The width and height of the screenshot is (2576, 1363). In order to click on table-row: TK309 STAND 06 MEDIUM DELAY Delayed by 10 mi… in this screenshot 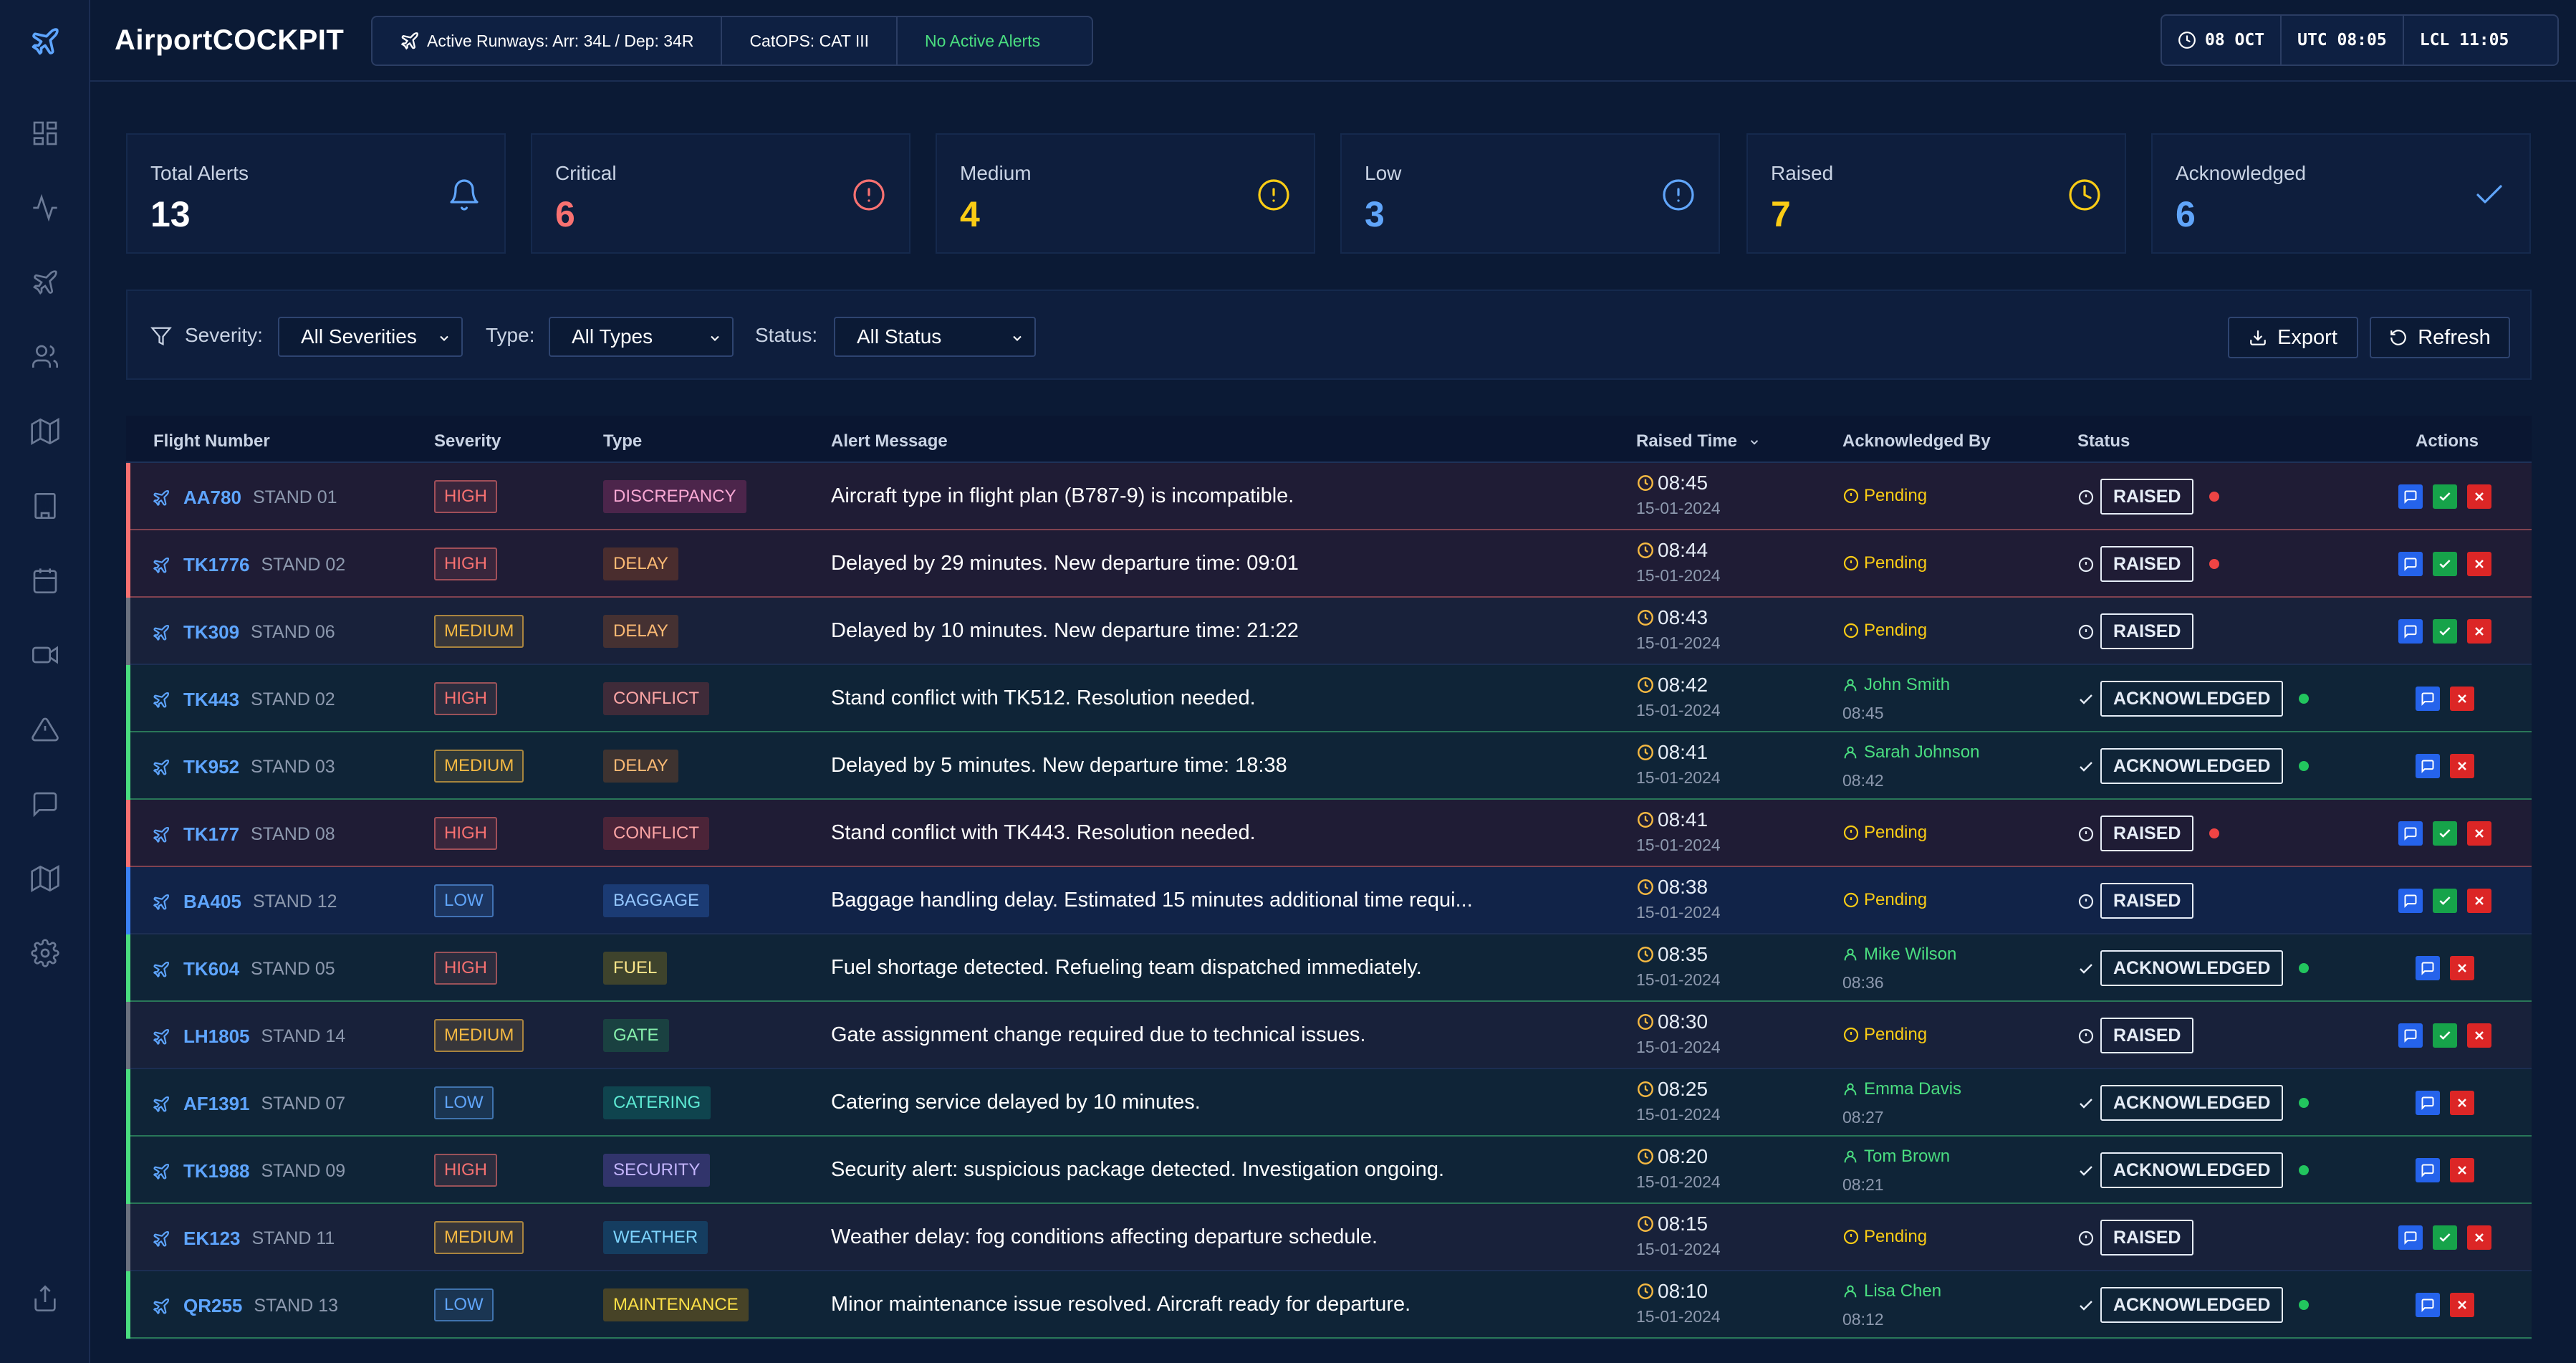, I will do `click(1329, 631)`.